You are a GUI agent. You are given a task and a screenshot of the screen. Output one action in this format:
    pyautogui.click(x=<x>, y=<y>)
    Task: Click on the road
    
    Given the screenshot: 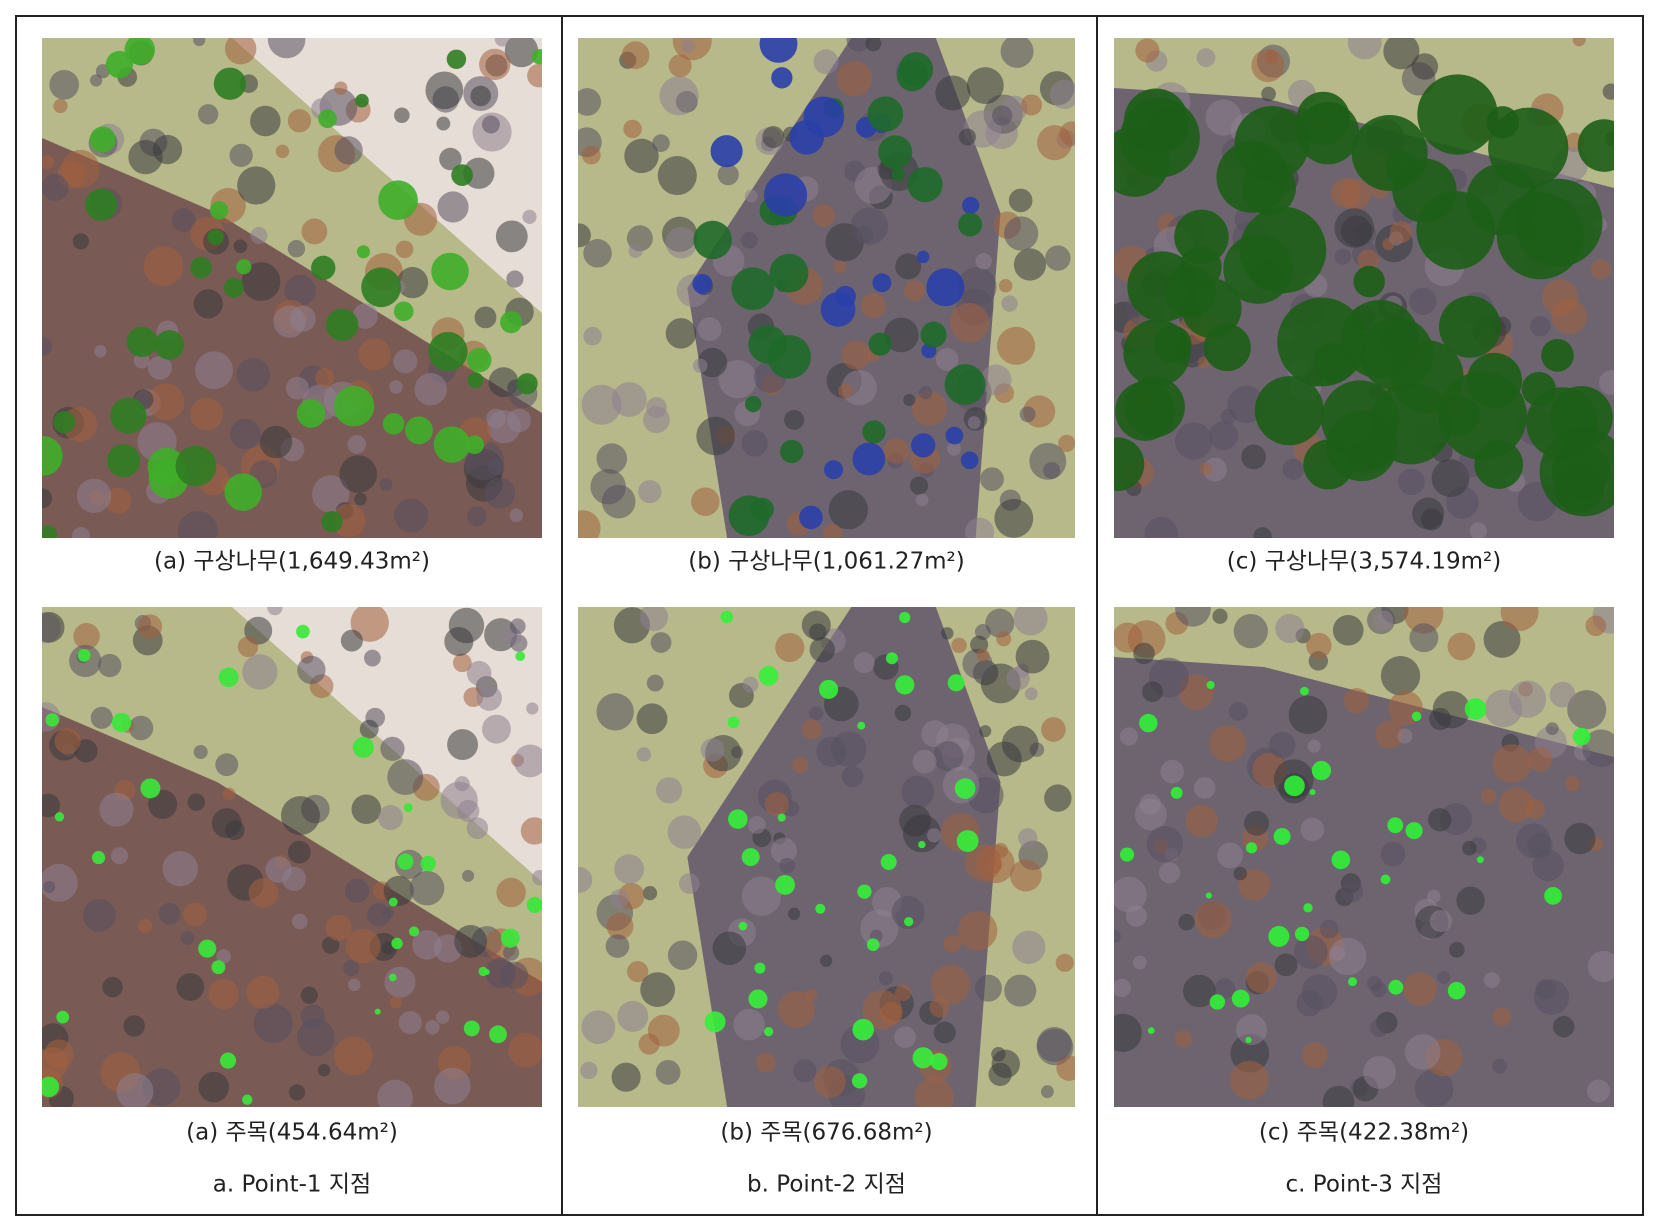 What is the action you would take?
    pyautogui.click(x=387, y=175)
    